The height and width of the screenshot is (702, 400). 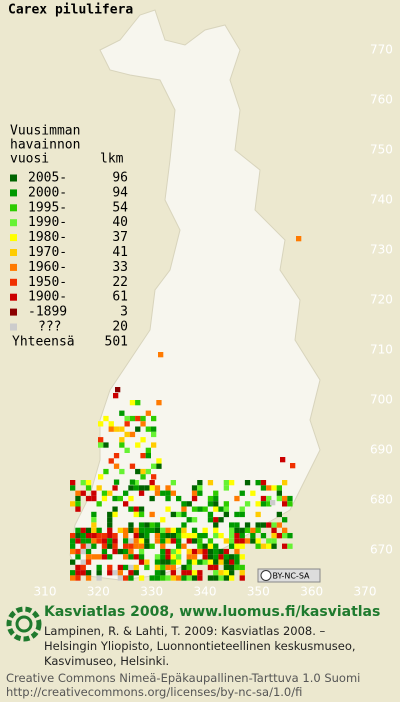 What do you see at coordinates (381, 300) in the screenshot?
I see `y-axis-label: 720` at bounding box center [381, 300].